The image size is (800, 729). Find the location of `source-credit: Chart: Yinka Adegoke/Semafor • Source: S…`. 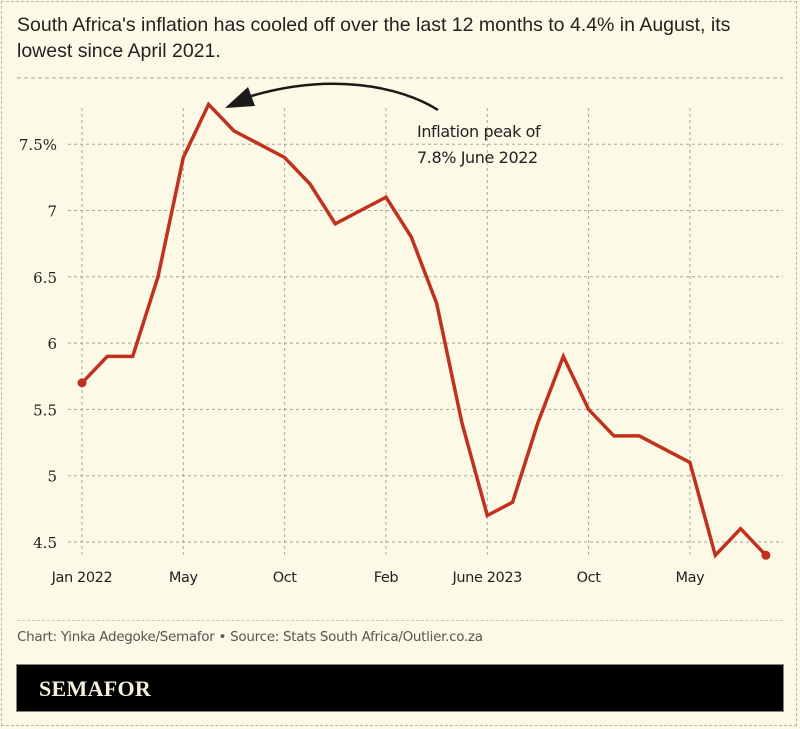

source-credit: Chart: Yinka Adegoke/Semafor • Source: S… is located at coordinates (250, 637).